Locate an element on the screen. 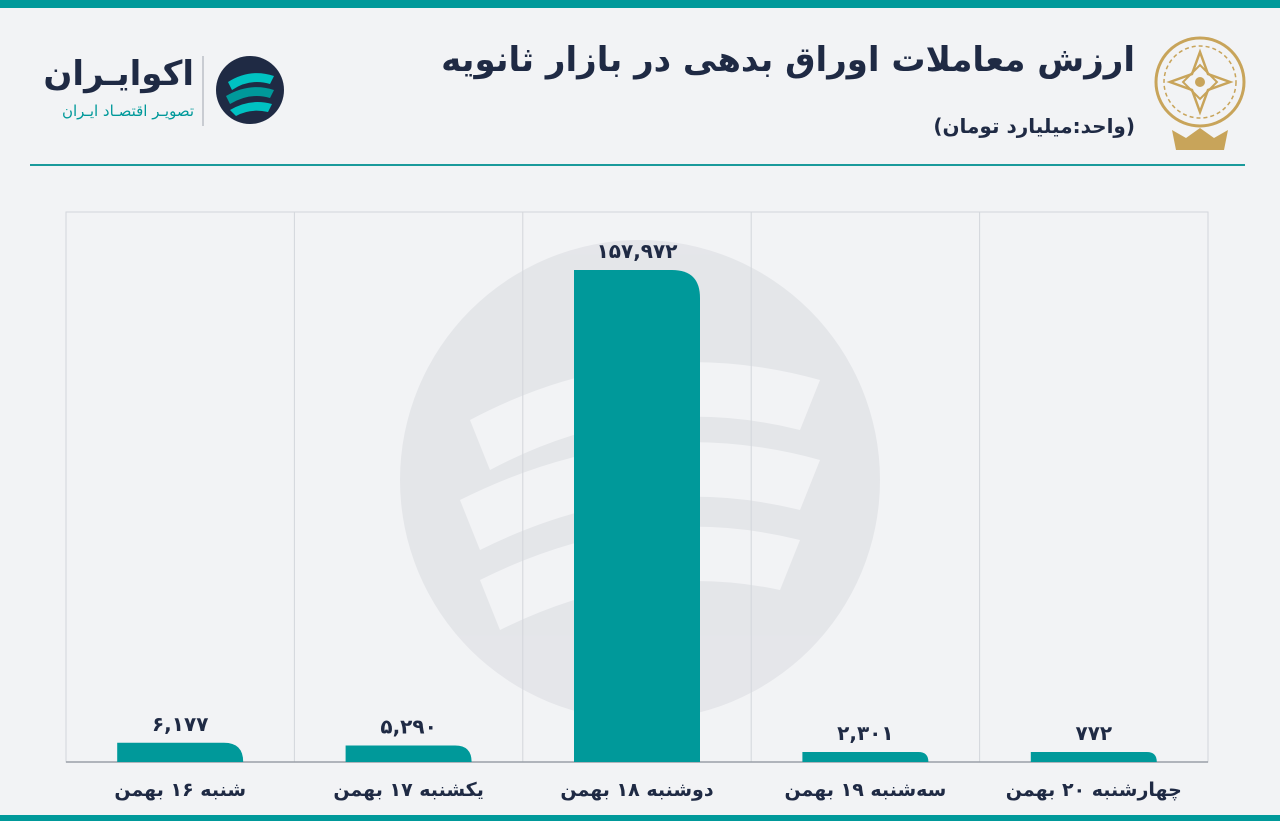  ecoiran-mark-icon is located at coordinates (250, 90).